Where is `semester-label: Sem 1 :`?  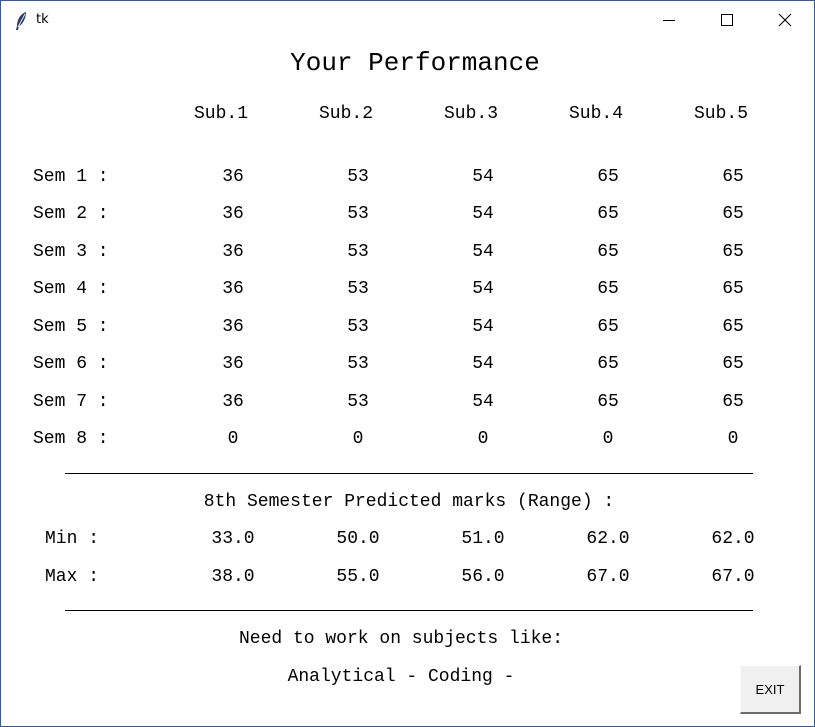
semester-label: Sem 1 : is located at coordinates (71, 177).